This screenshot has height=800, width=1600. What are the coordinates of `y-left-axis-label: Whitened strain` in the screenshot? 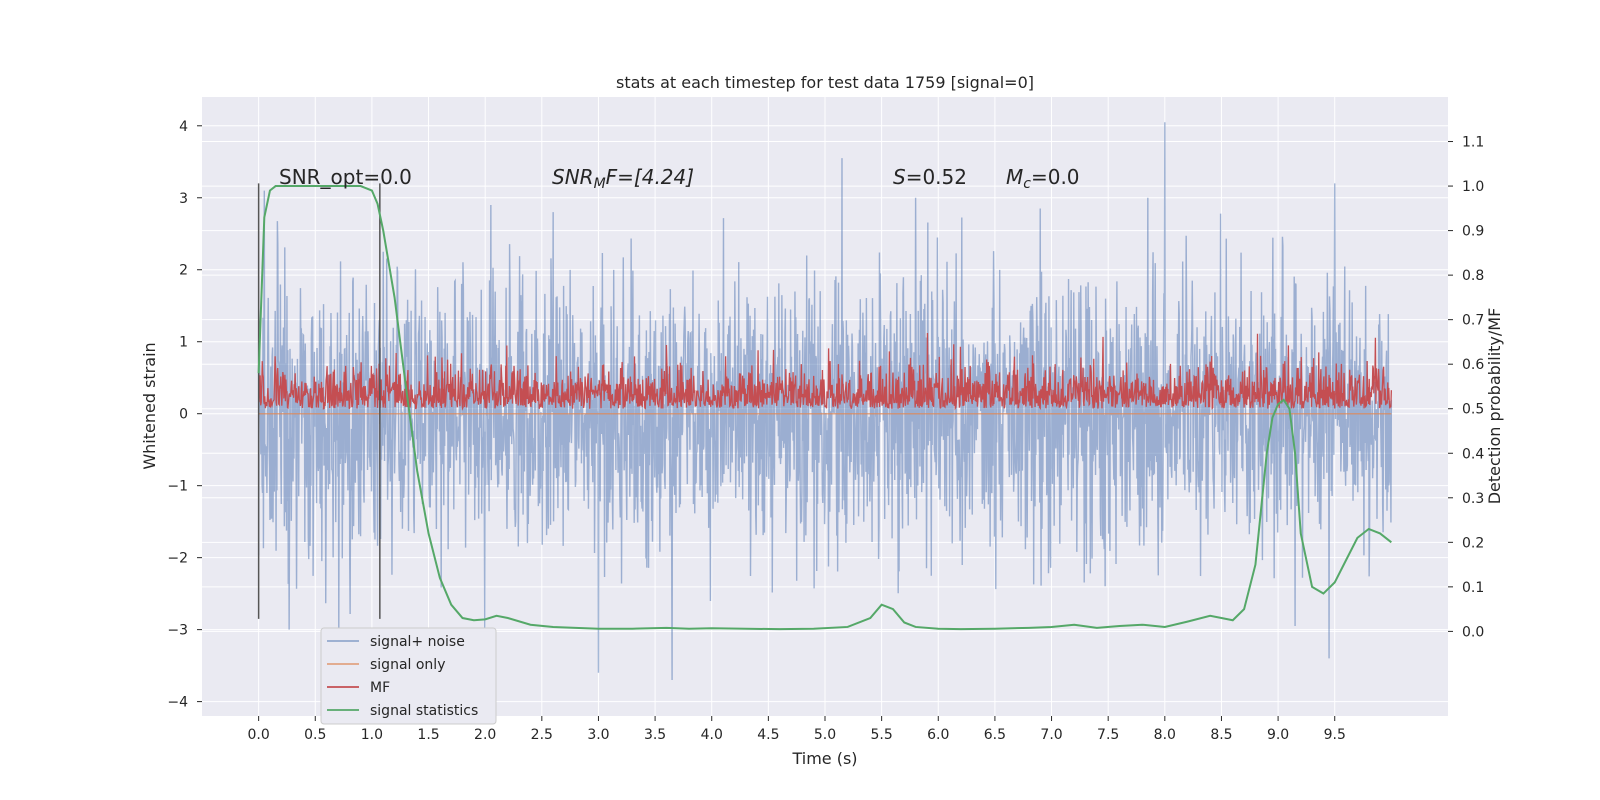 It's located at (149, 405).